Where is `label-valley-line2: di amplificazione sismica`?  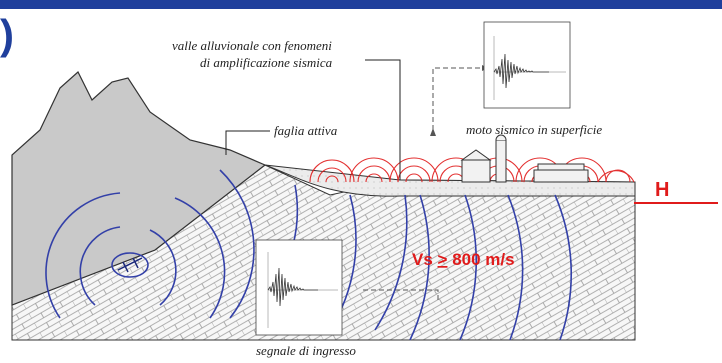 label-valley-line2: di amplificazione sismica is located at coordinates (266, 62).